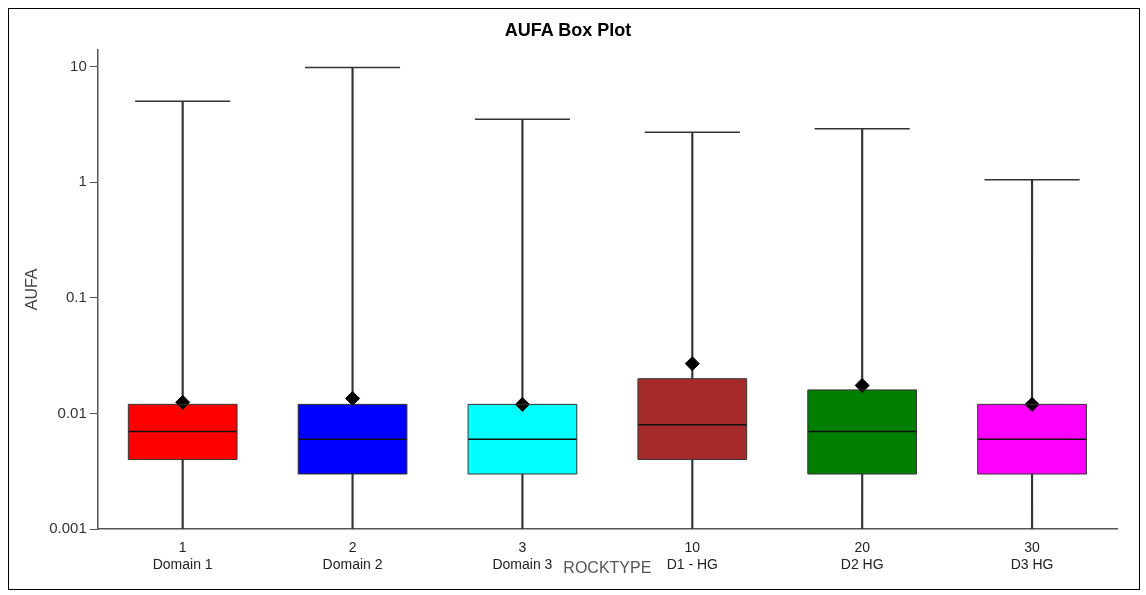 Image resolution: width=1146 pixels, height=595 pixels. What do you see at coordinates (76, 296) in the screenshot?
I see `y-tick-label: 0.1` at bounding box center [76, 296].